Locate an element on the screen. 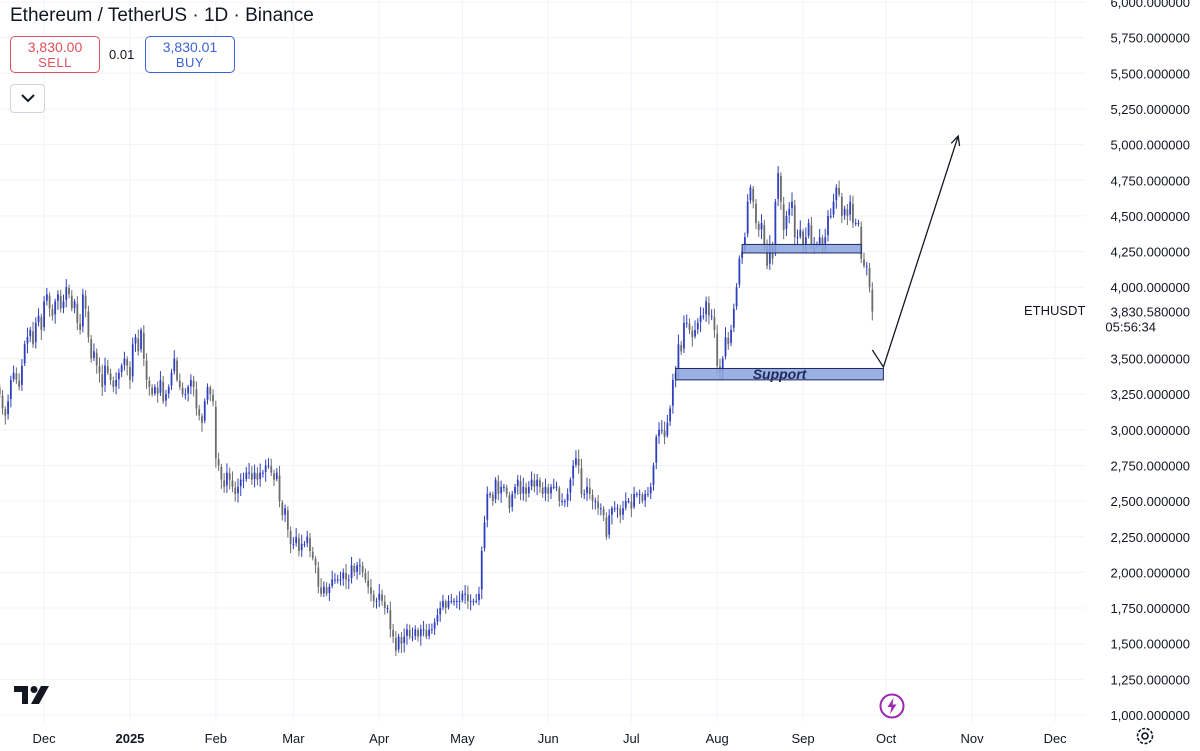 The height and width of the screenshot is (751, 1200). support-zone-label: Support is located at coordinates (780, 374).